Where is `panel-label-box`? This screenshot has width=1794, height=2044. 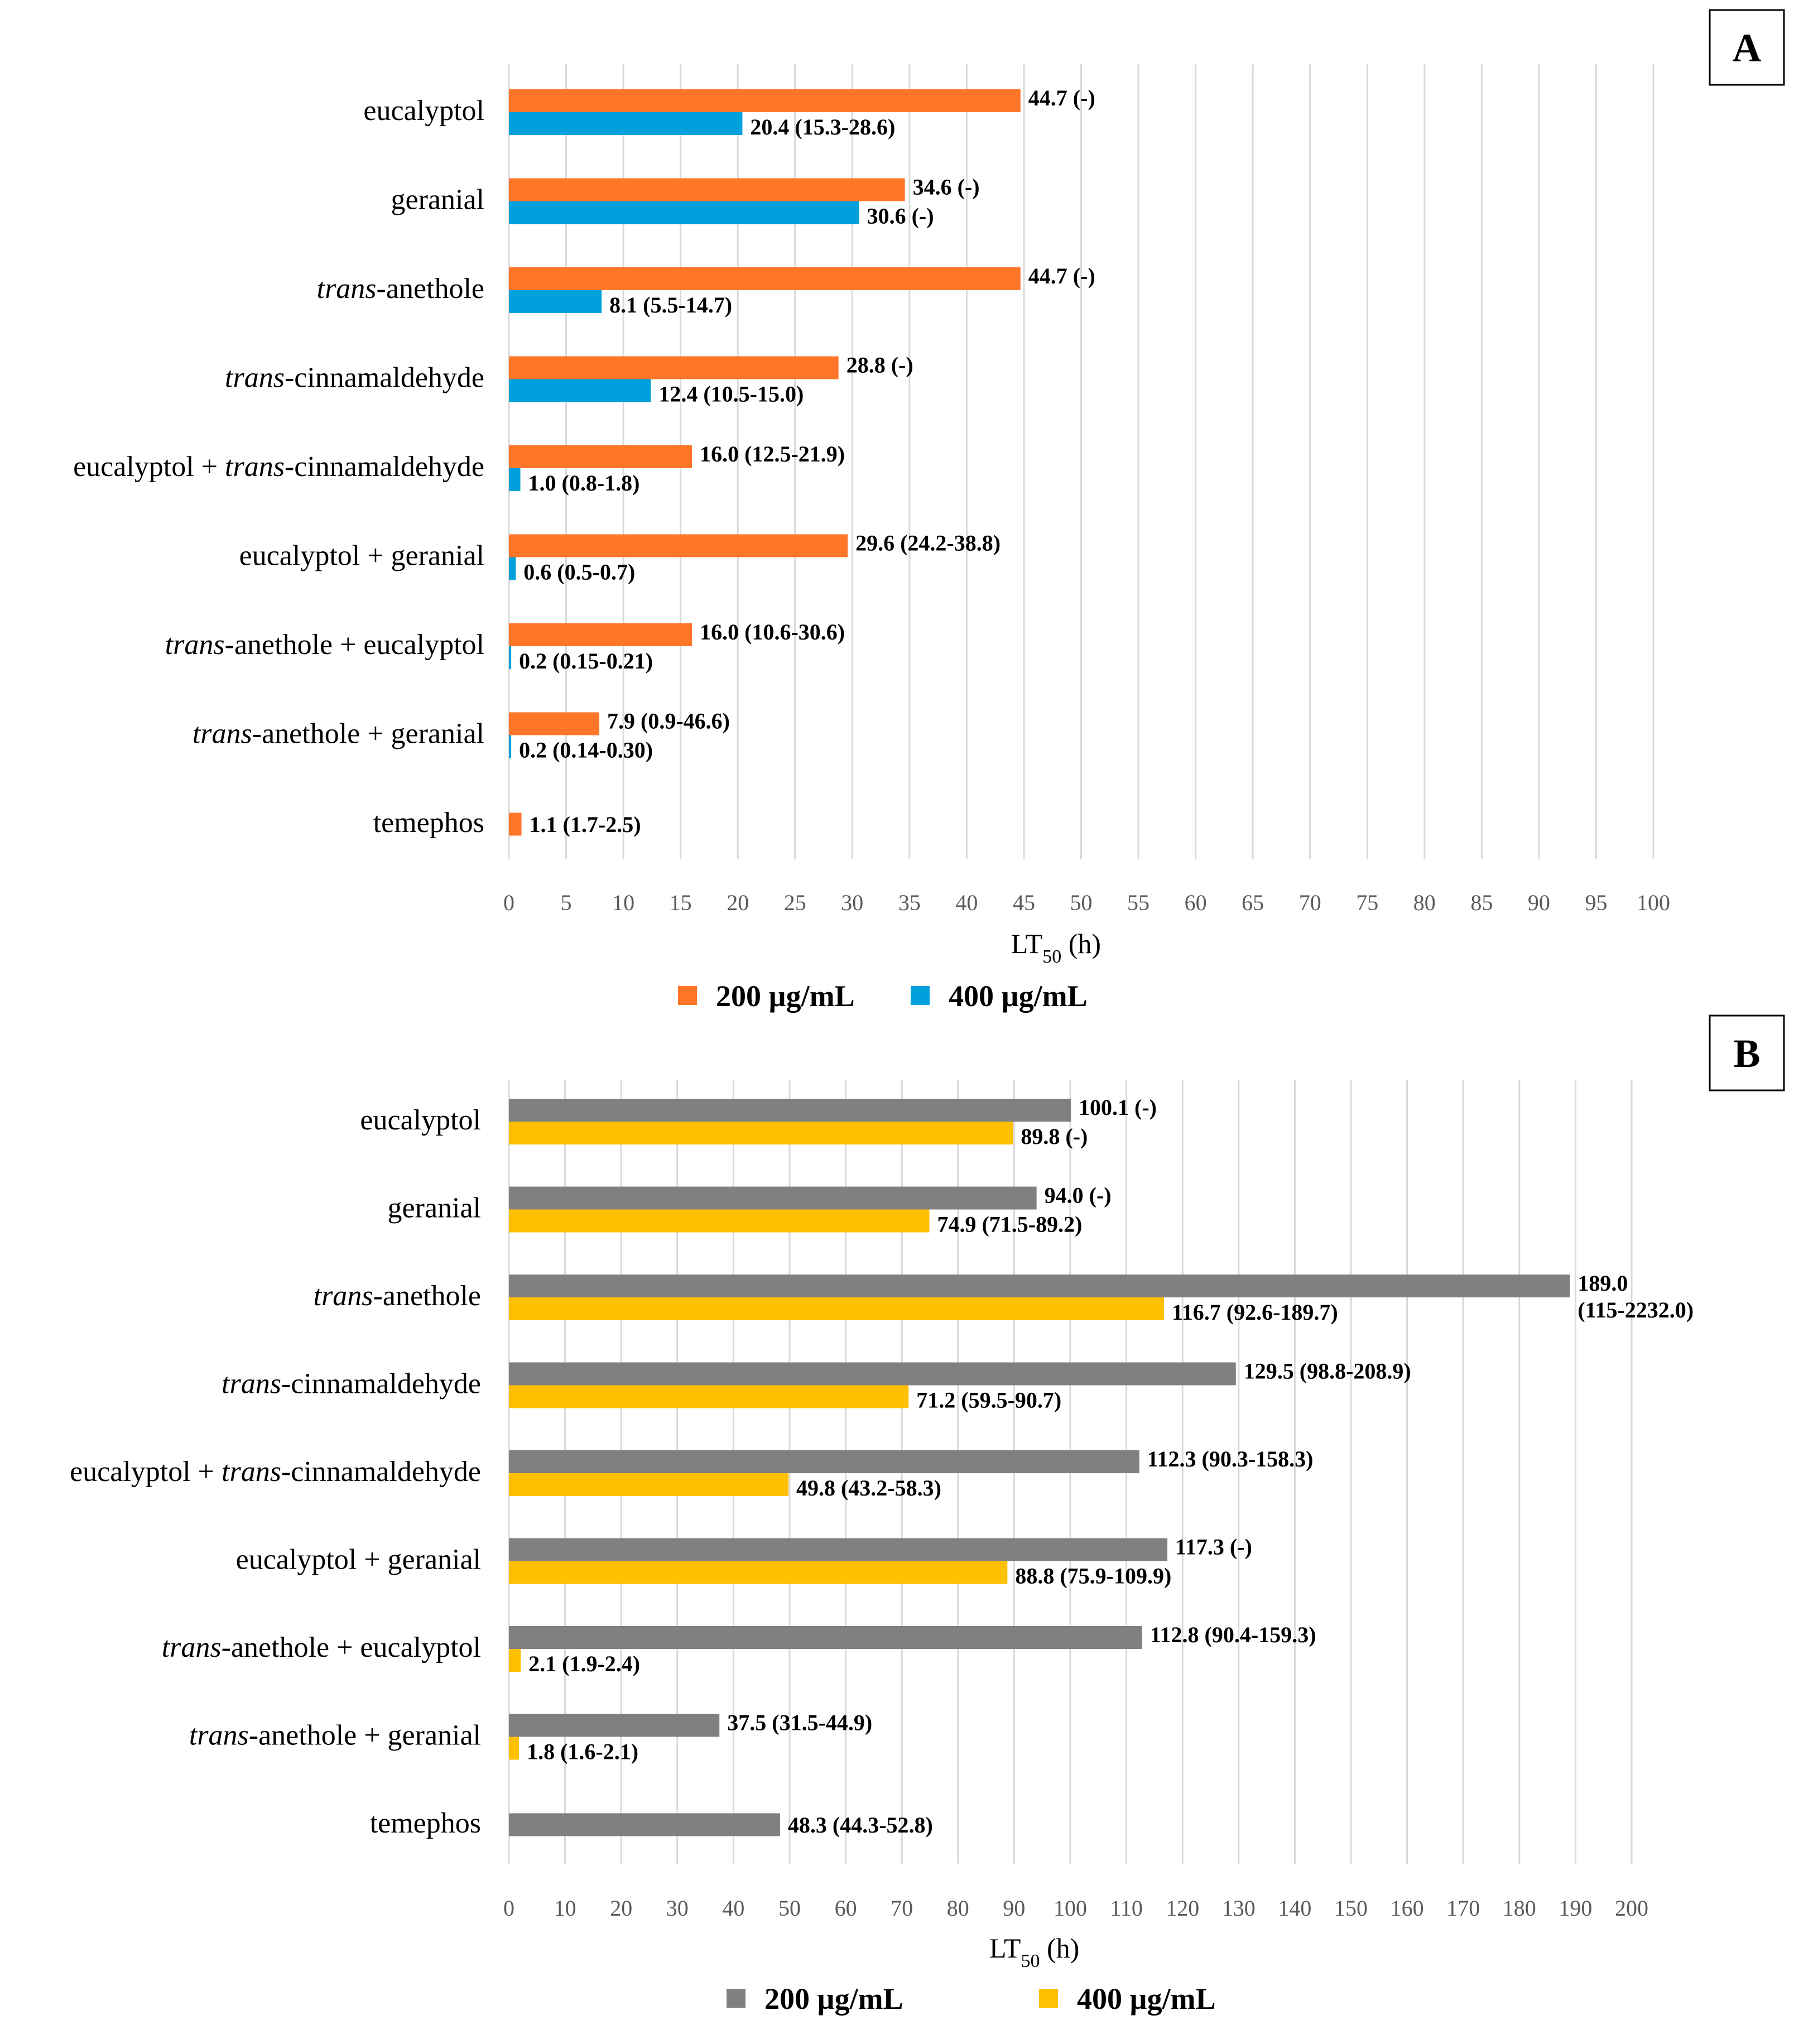
panel-label-box is located at coordinates (1747, 47).